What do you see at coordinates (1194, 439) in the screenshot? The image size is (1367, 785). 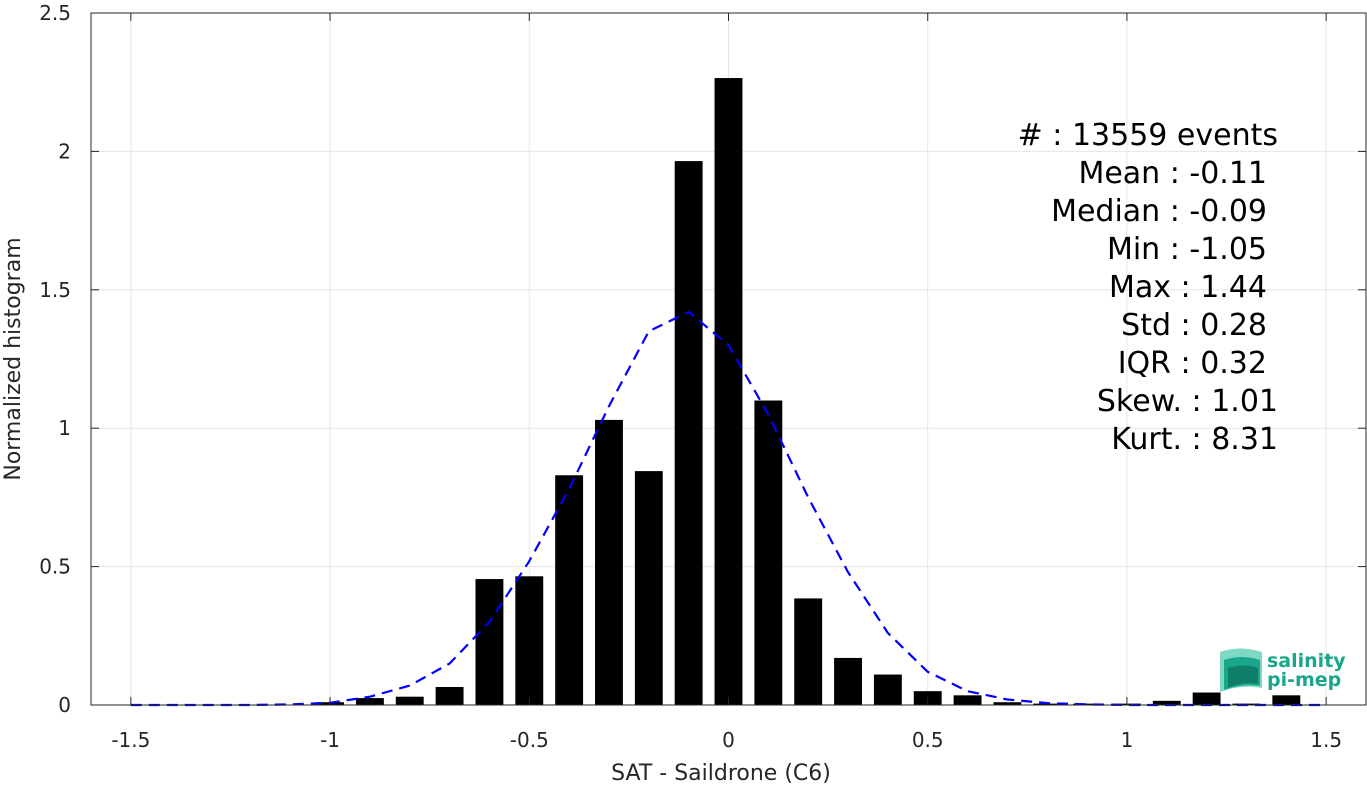 I see `stat-kurt: Kurt. : 8.31` at bounding box center [1194, 439].